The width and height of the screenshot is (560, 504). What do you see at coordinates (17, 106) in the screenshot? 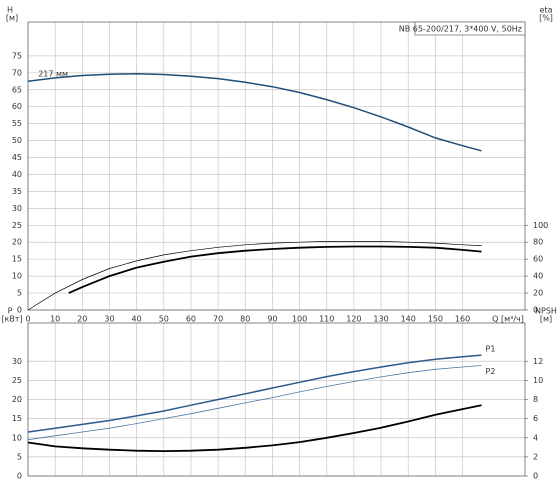
I see `y-tick-label: 60` at bounding box center [17, 106].